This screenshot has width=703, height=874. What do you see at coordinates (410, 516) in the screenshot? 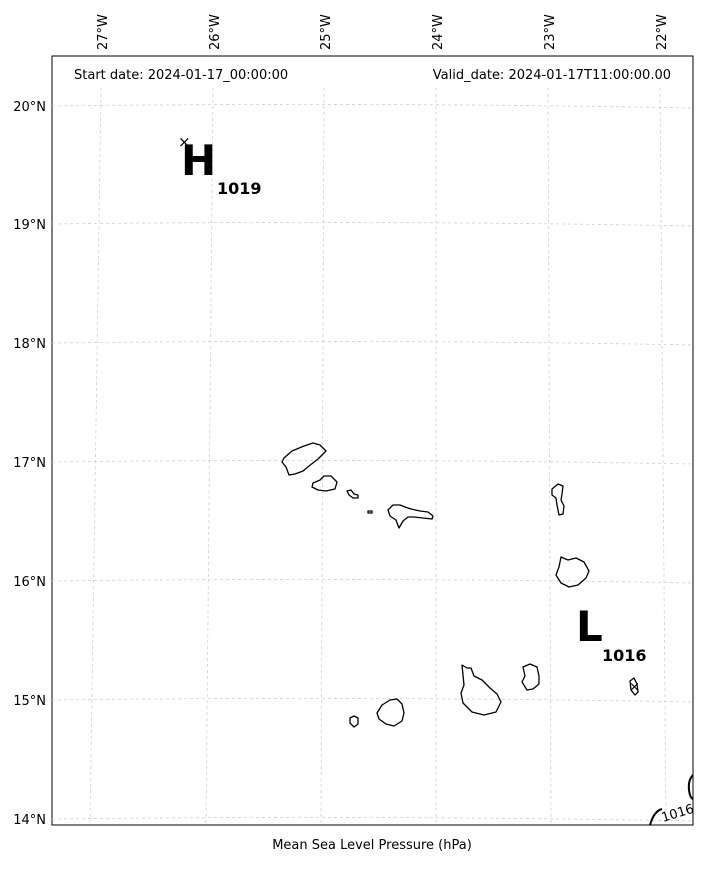
I see `island-sao-nicolau` at bounding box center [410, 516].